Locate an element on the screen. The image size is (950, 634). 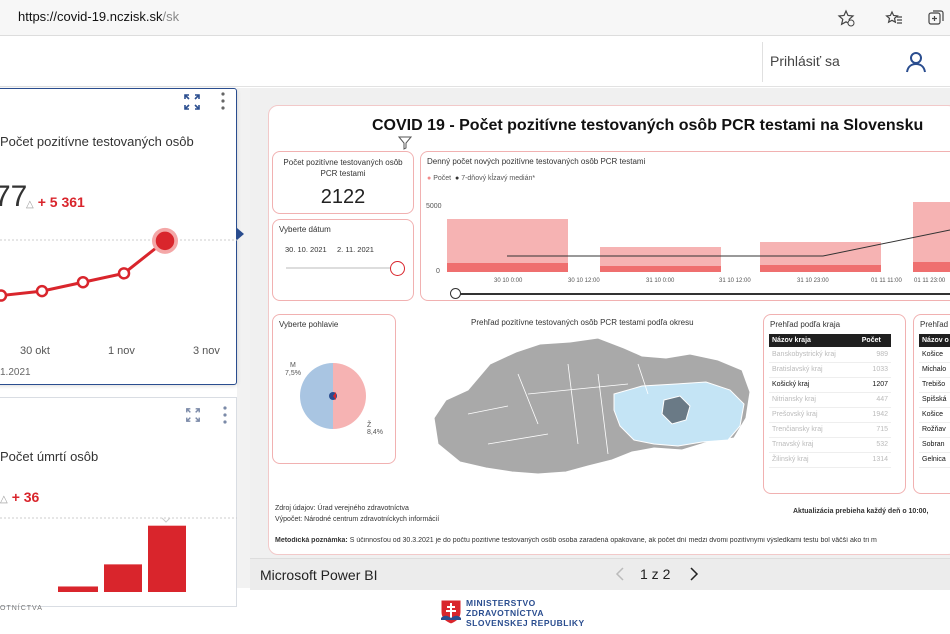
date-from-input: 30. 10. 2021 is located at coordinates (306, 249).